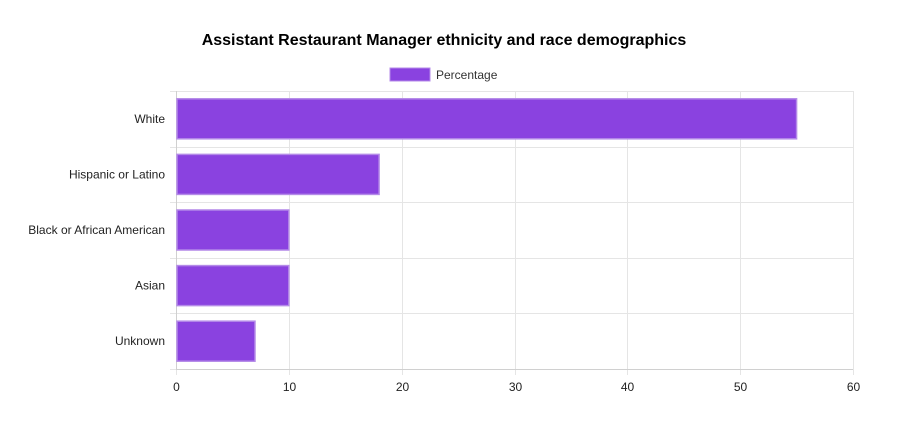  I want to click on y-tick-label: Hispanic or Latino, so click(117, 174).